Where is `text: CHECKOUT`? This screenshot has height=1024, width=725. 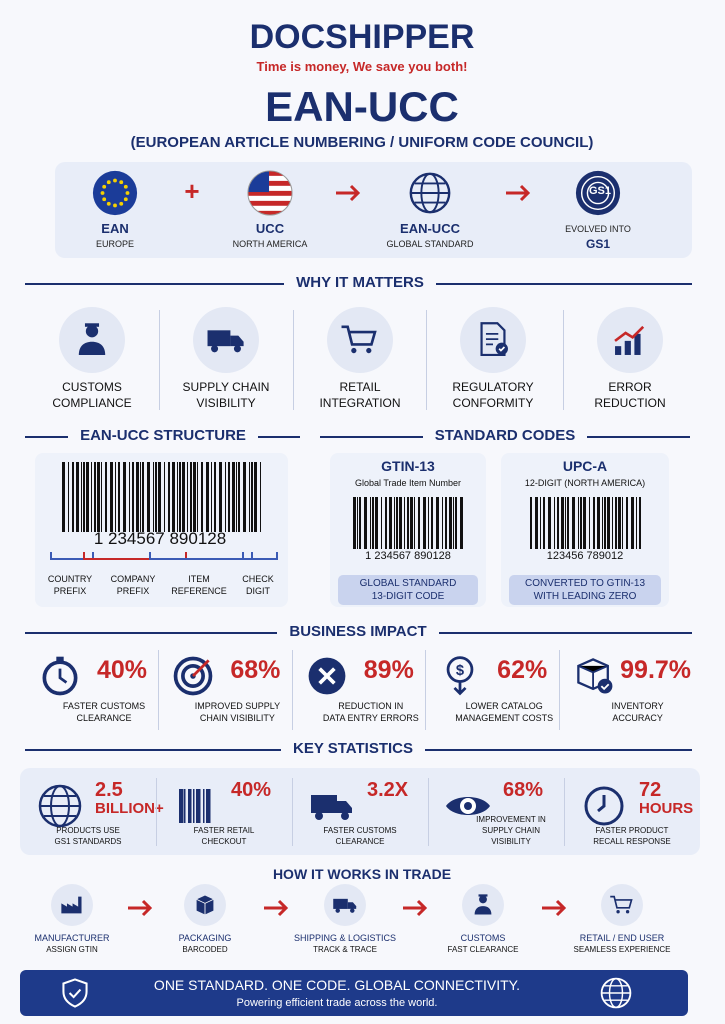
text: CHECKOUT is located at coordinates (224, 841).